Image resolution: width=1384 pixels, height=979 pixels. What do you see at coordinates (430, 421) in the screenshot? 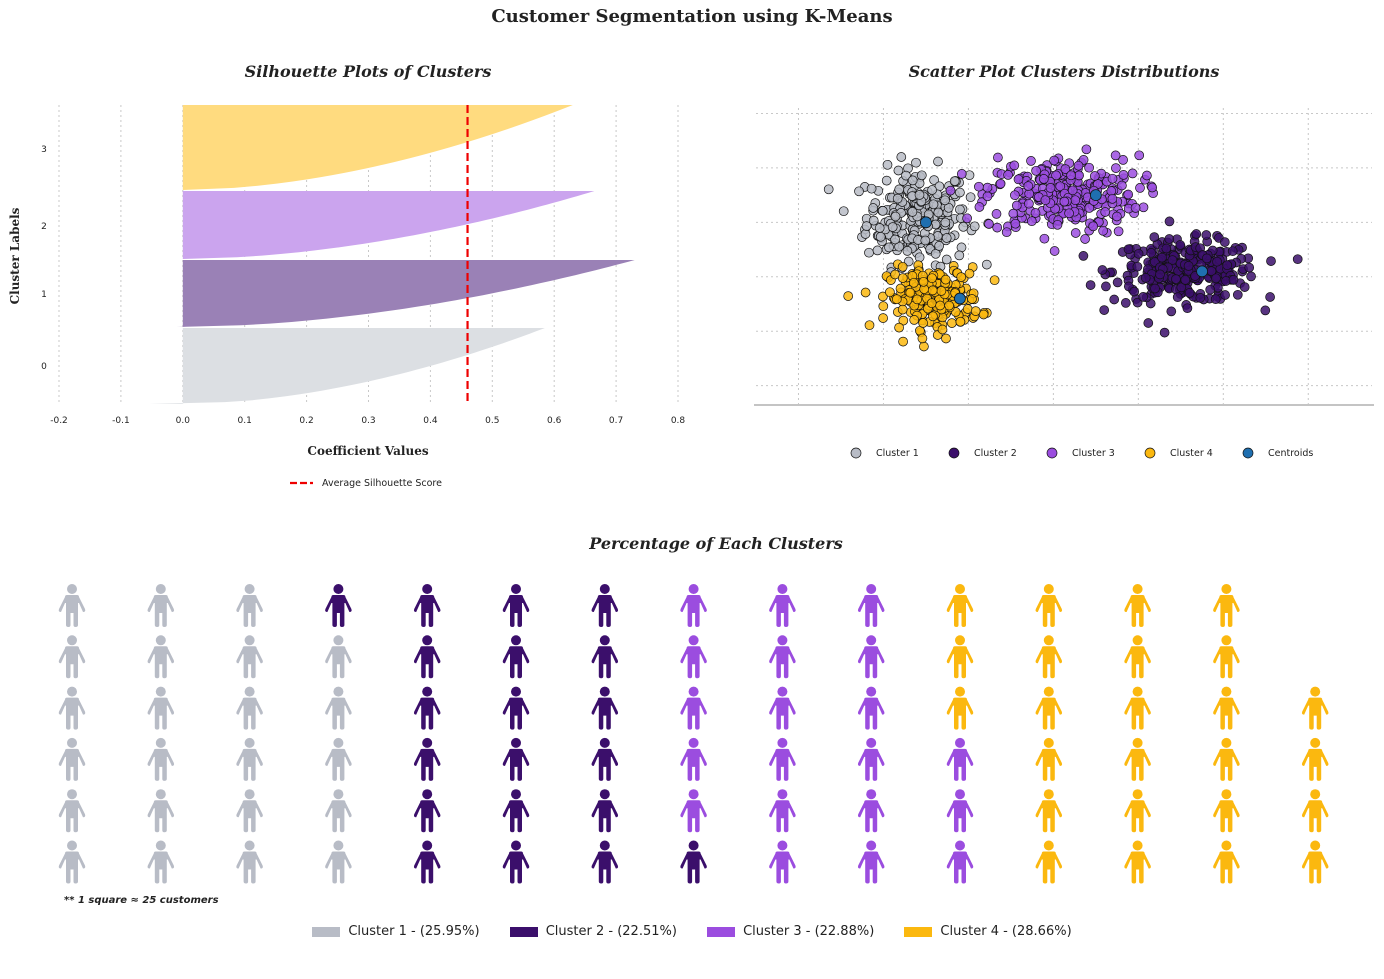
I see `x-tick-label: 0.4` at bounding box center [430, 421].